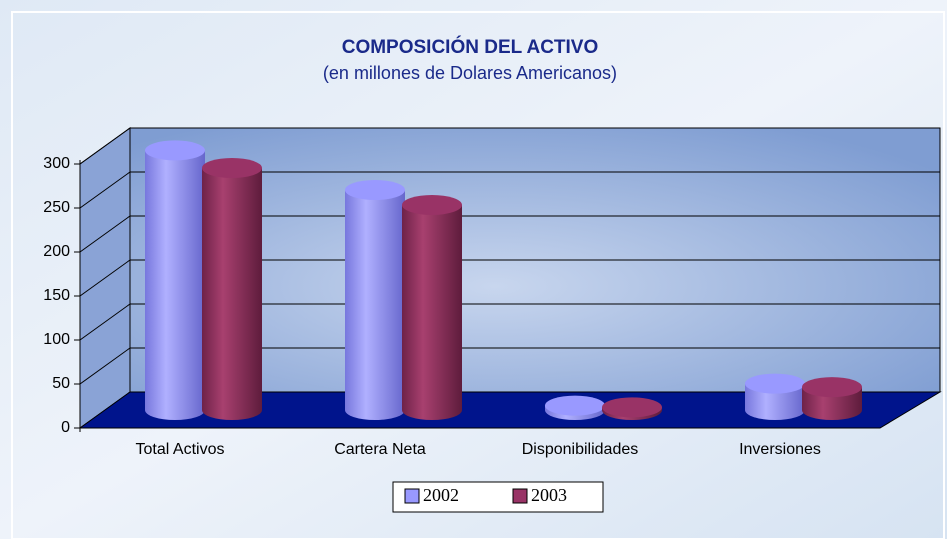 The width and height of the screenshot is (947, 544). I want to click on y-tick-label: 150, so click(56, 295).